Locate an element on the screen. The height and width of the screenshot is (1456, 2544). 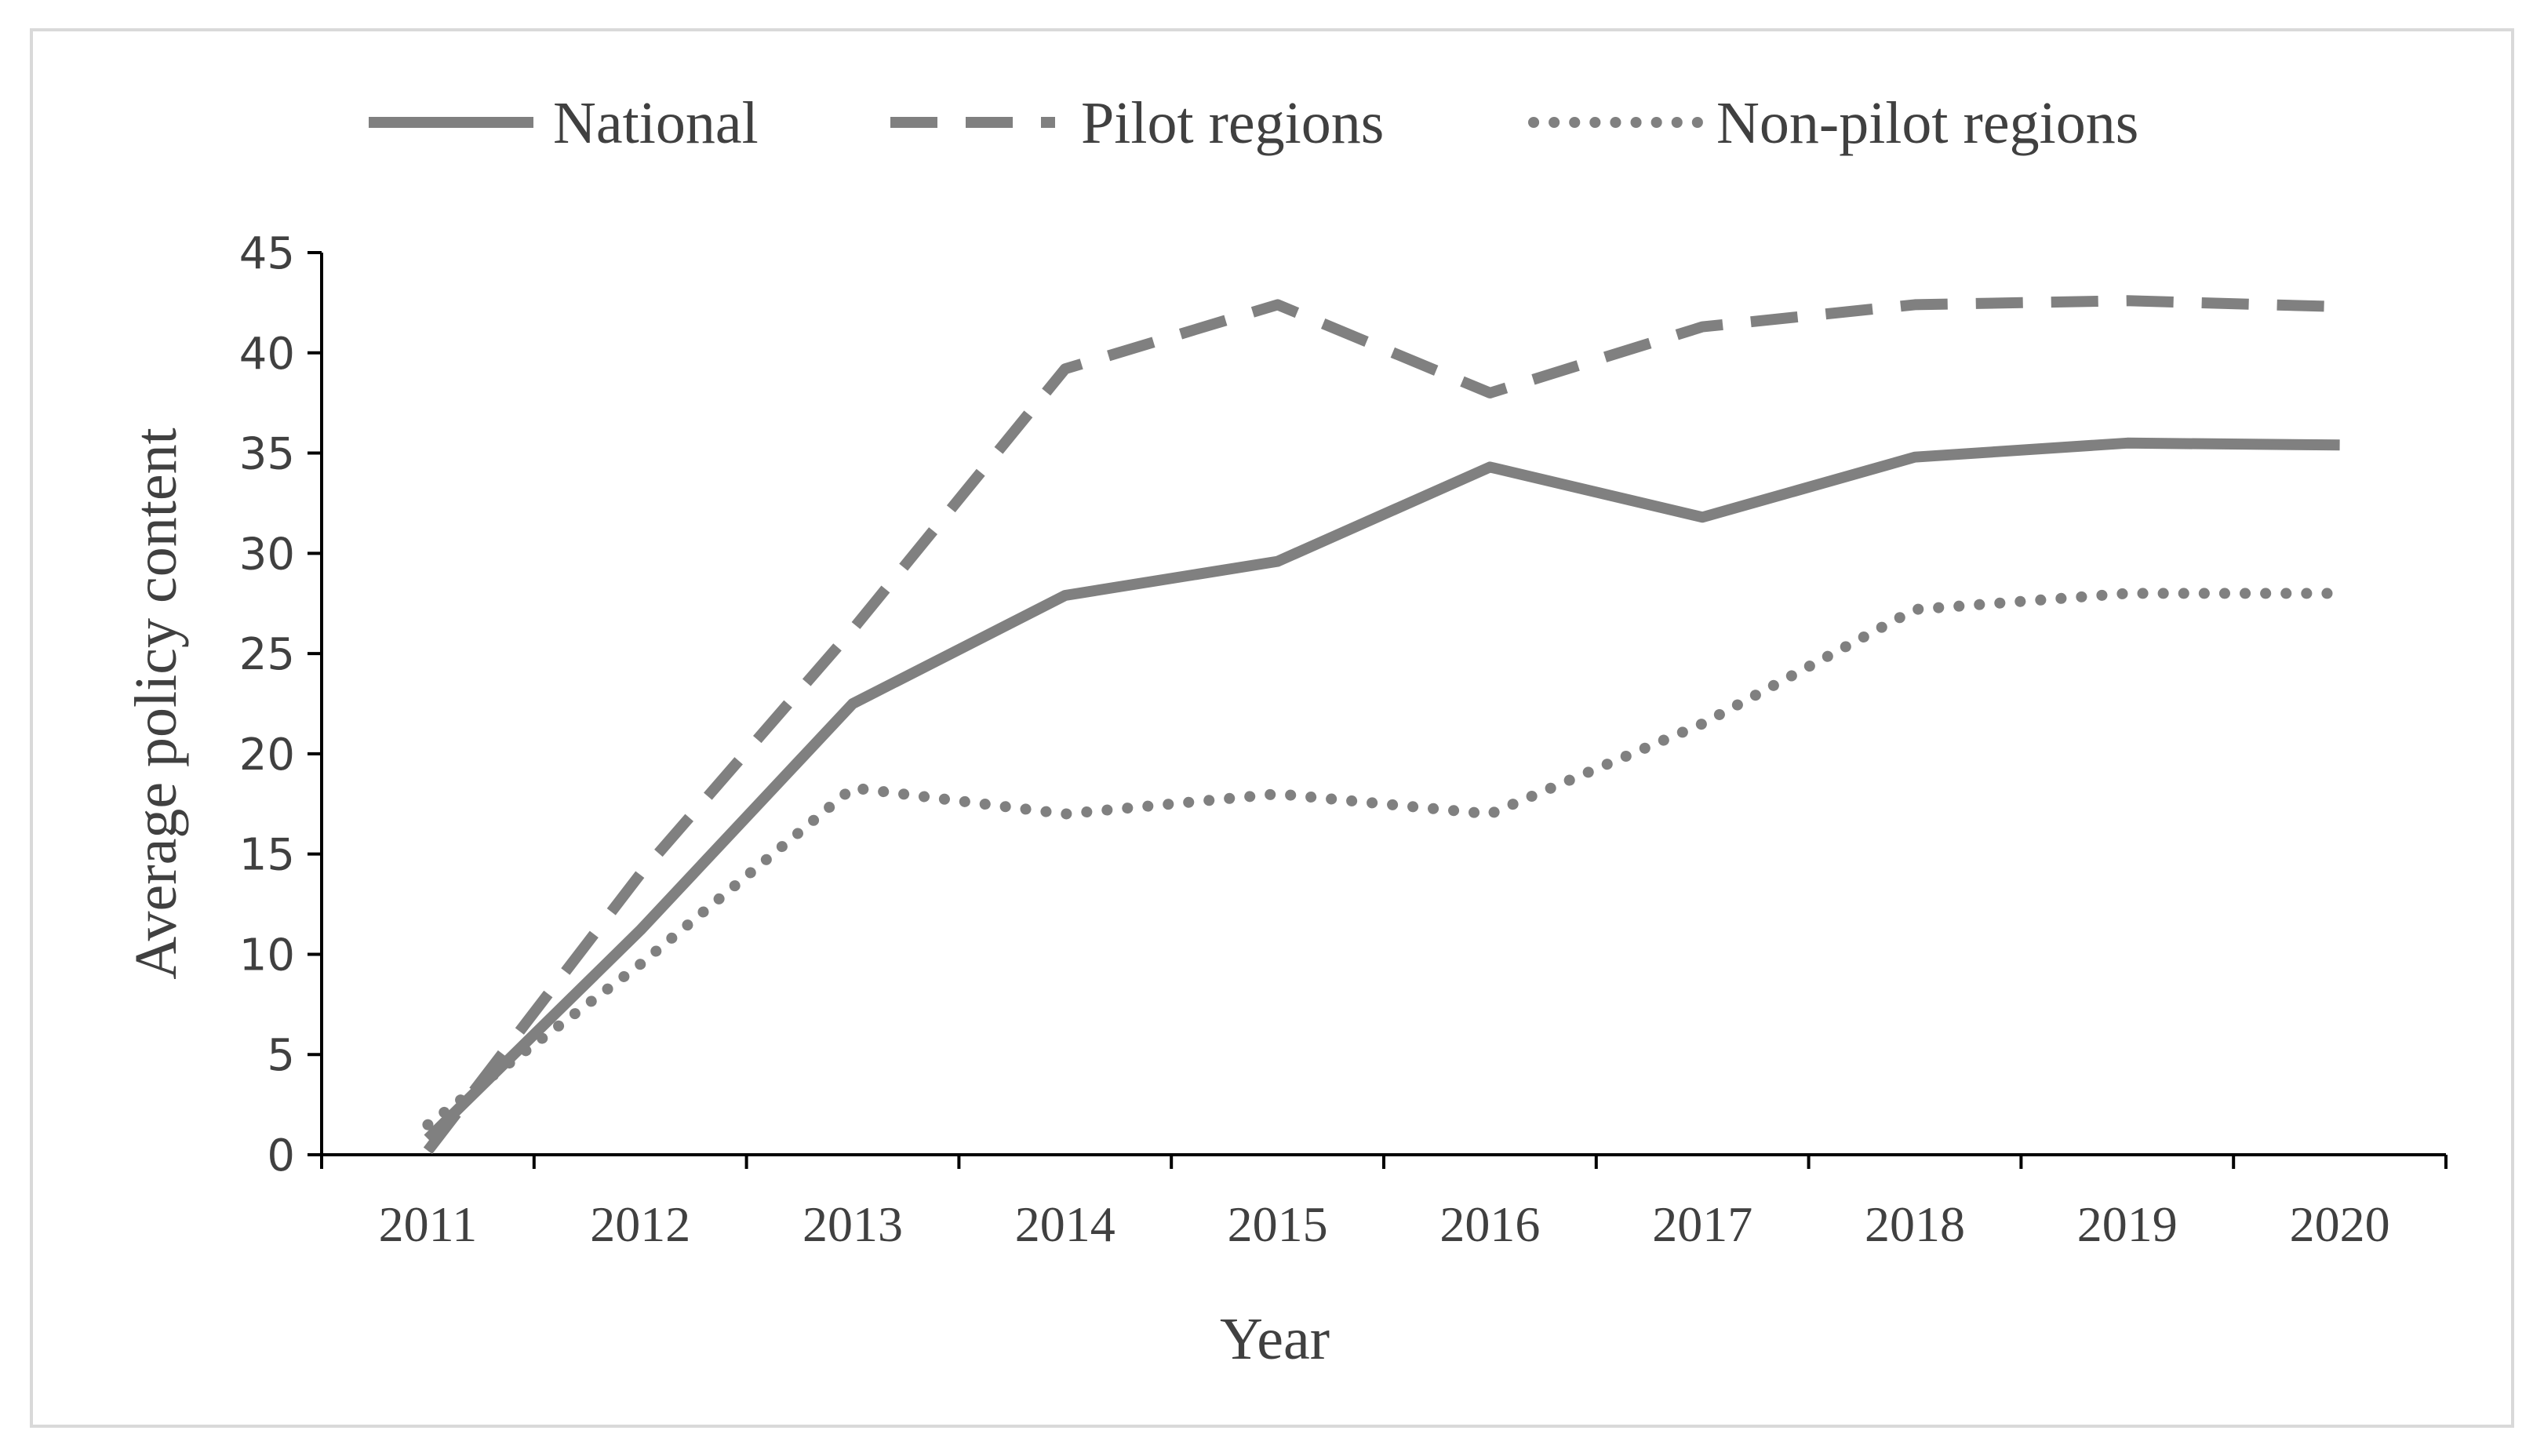
x-tick-label: 2014 is located at coordinates (1065, 1224).